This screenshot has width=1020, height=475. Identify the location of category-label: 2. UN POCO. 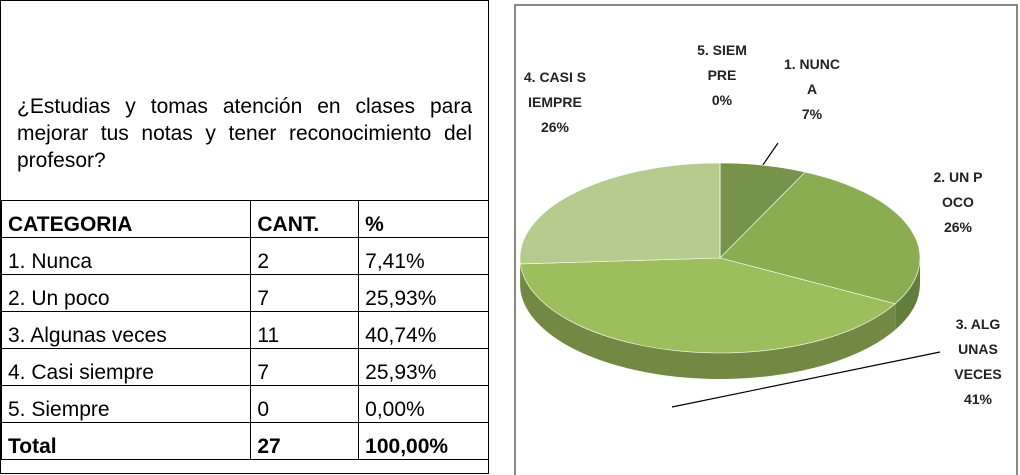
(958, 189).